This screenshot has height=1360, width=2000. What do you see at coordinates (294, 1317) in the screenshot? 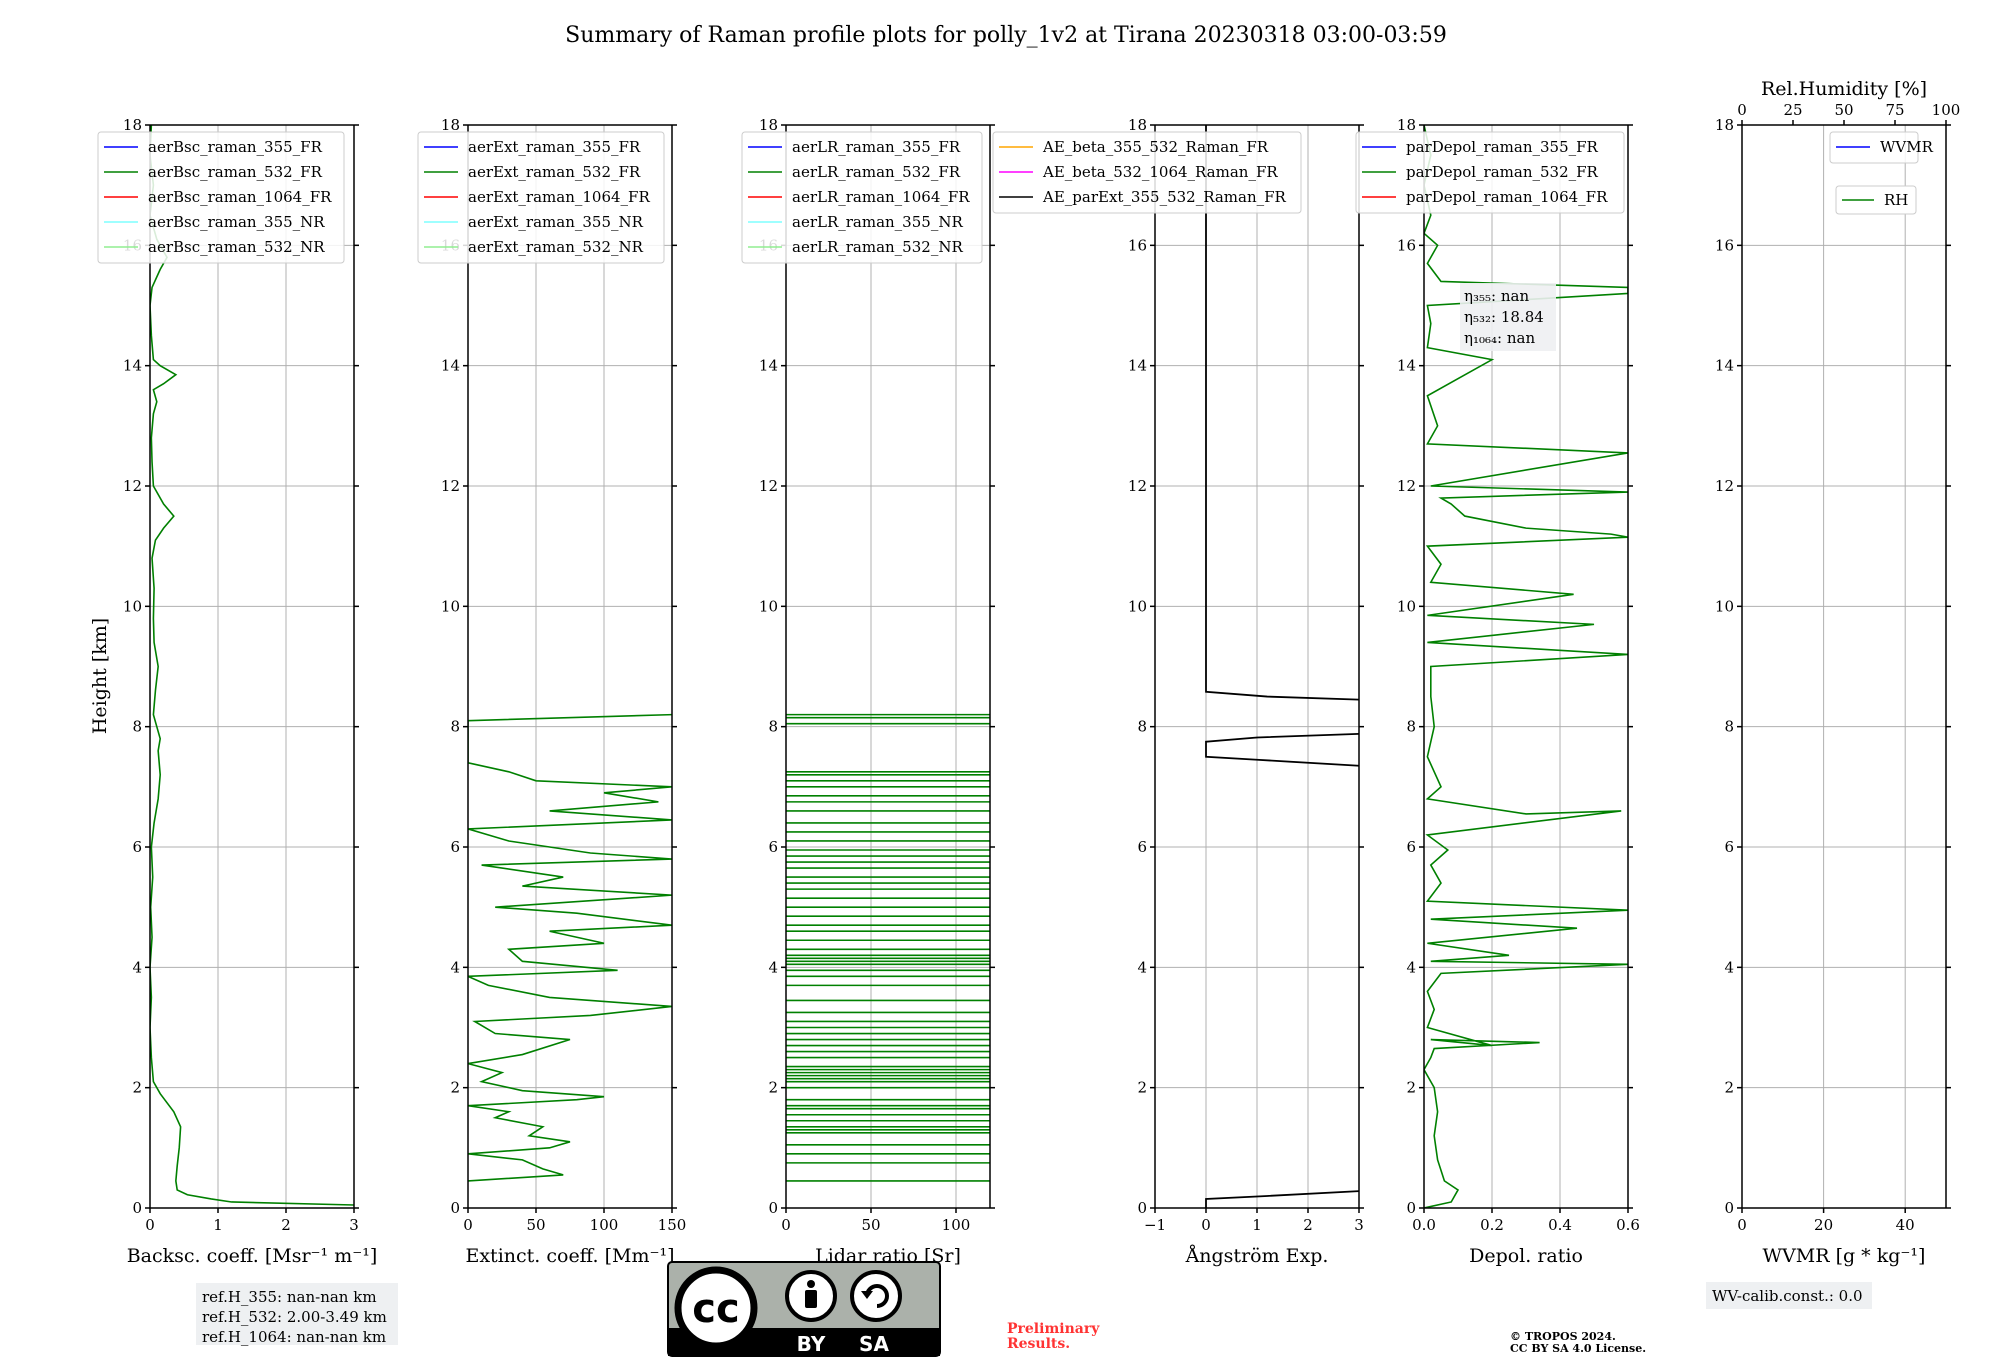
I see `ref-height-532: ref.H_532: 2.00-3.49 km` at bounding box center [294, 1317].